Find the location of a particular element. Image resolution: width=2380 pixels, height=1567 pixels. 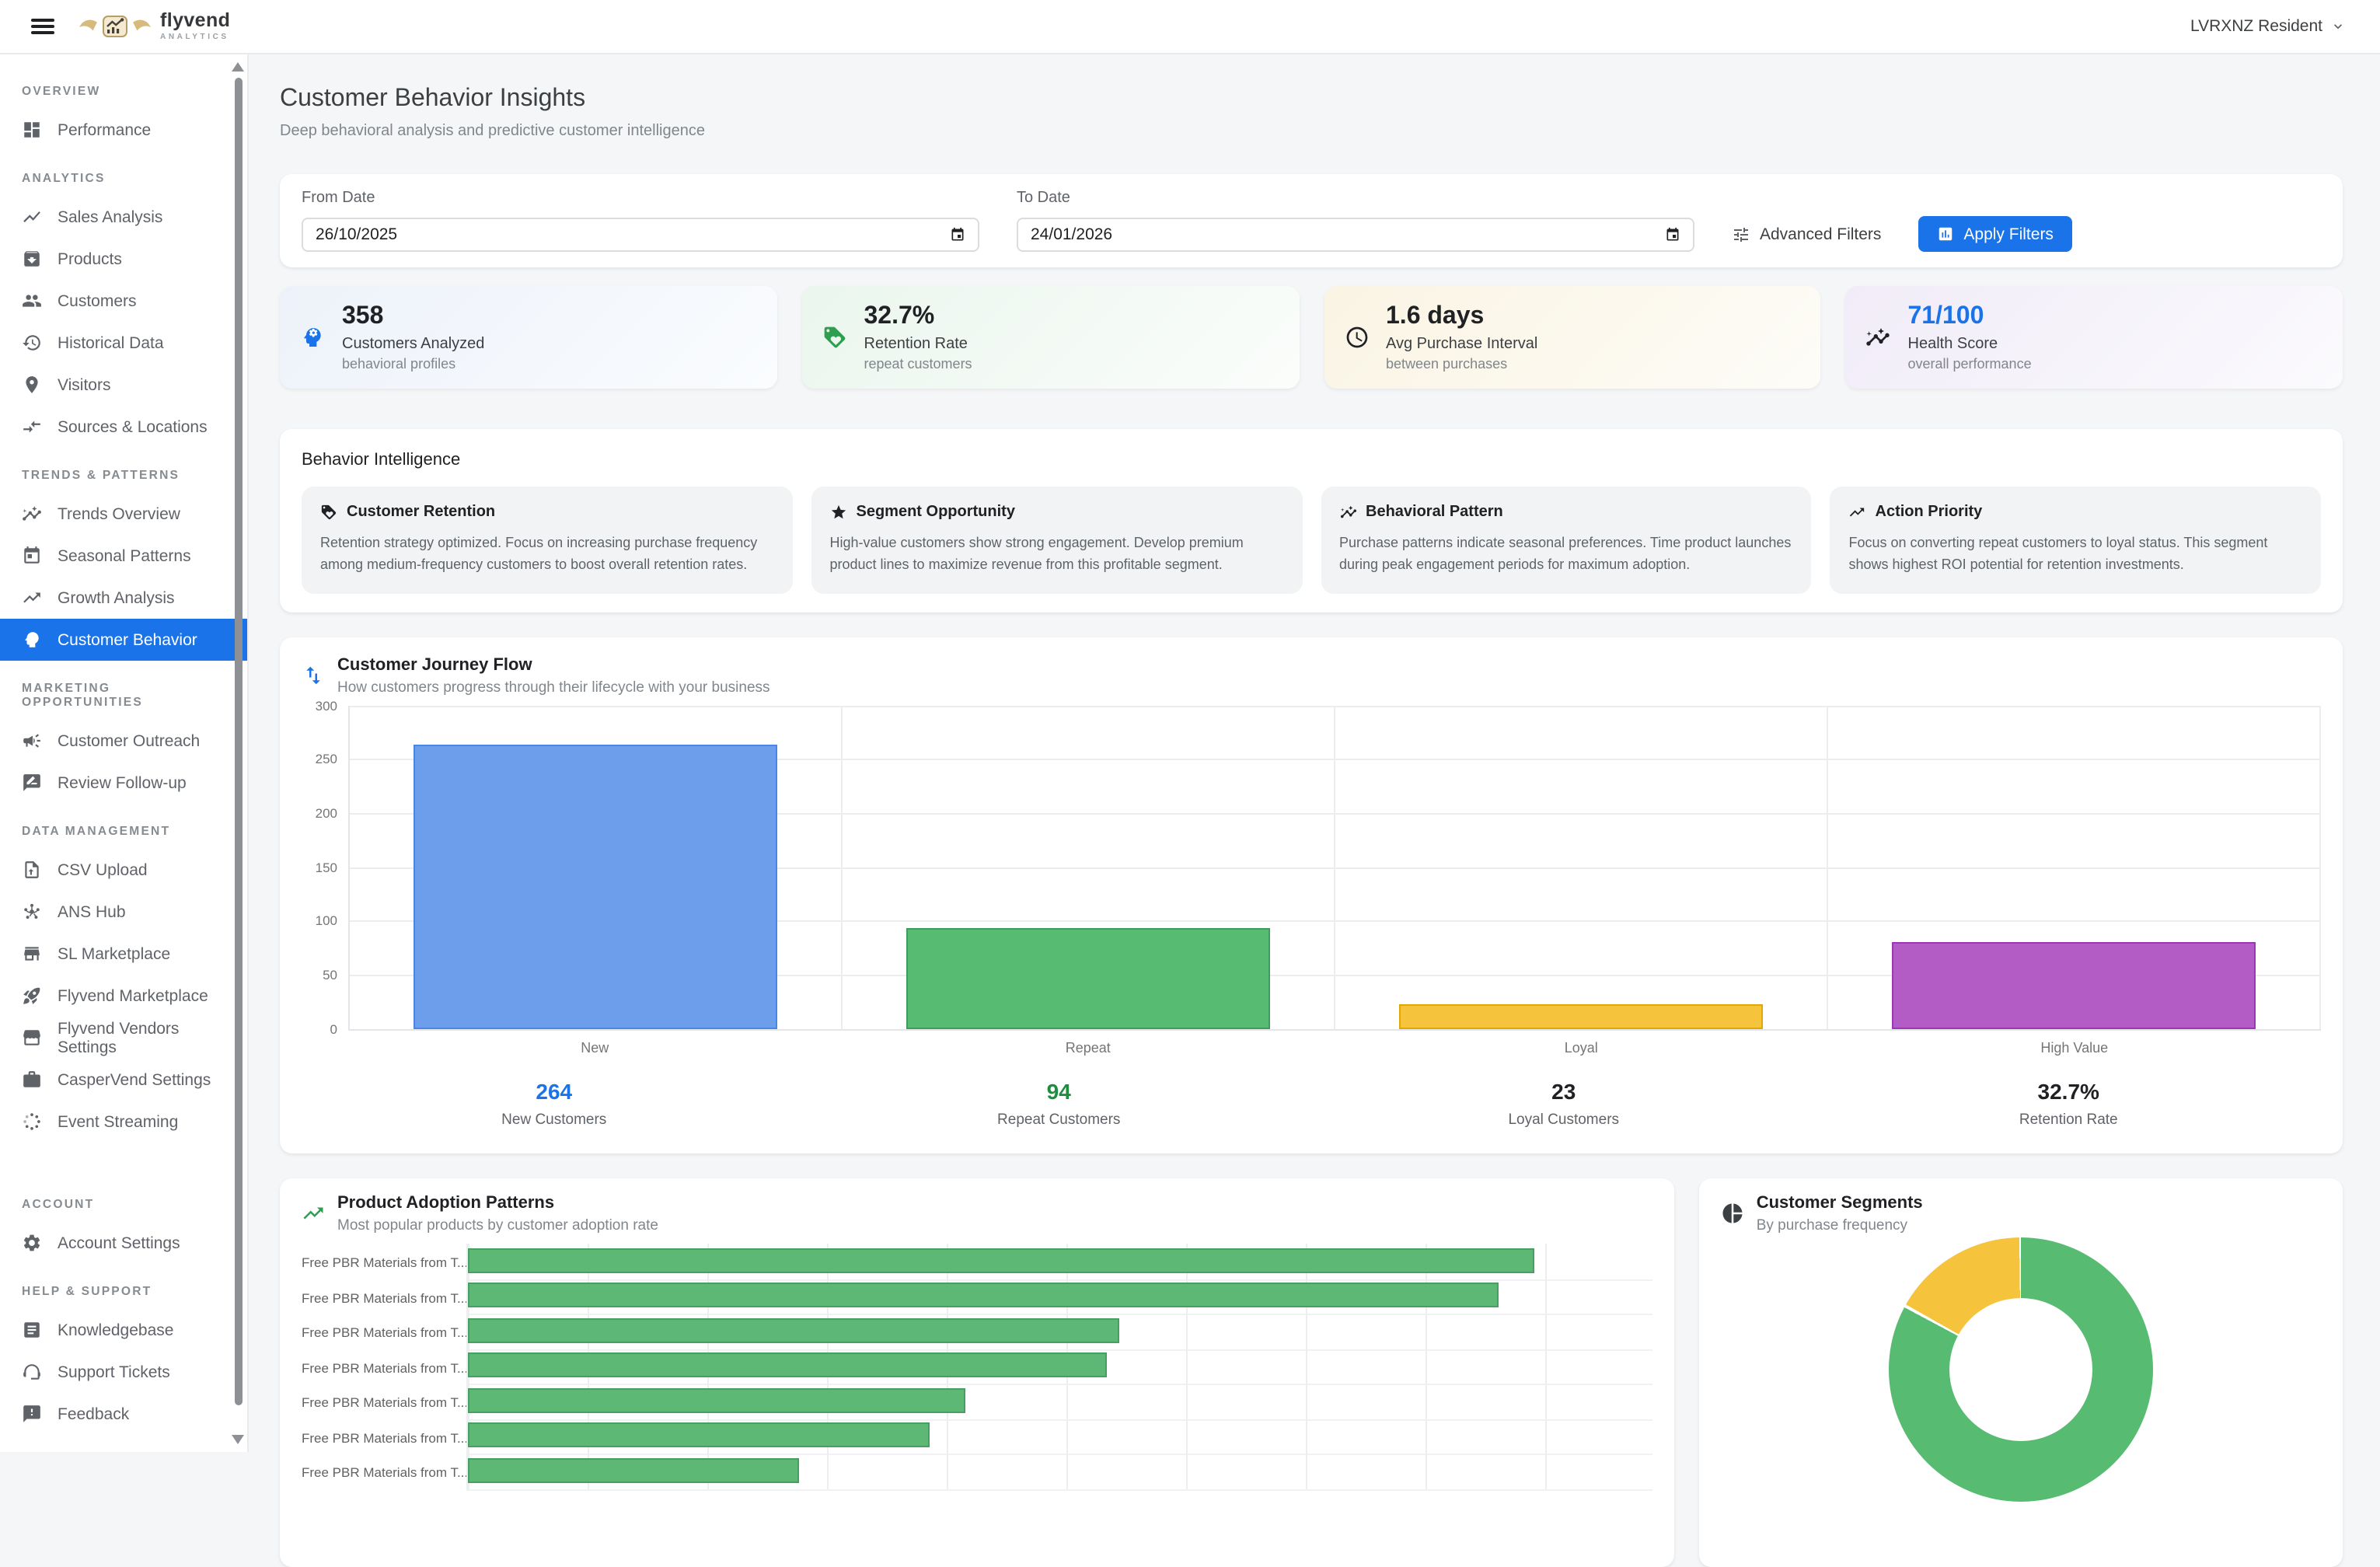

x-tick-label: New is located at coordinates (595, 1047).